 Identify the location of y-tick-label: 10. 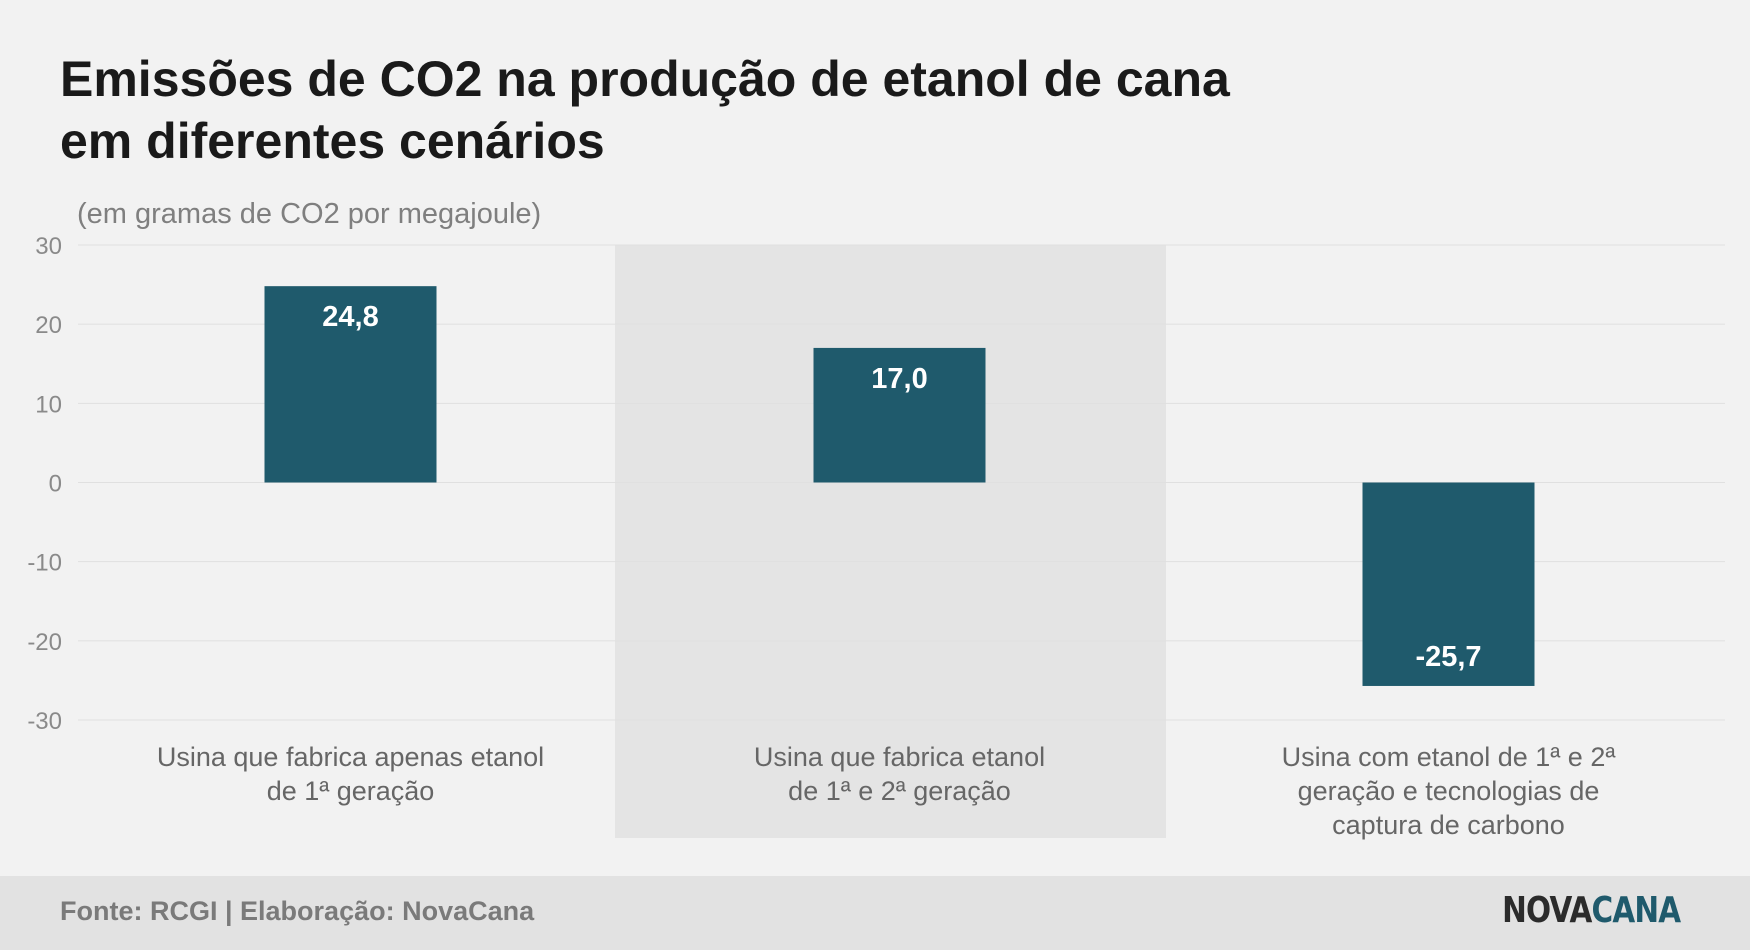
(48, 404).